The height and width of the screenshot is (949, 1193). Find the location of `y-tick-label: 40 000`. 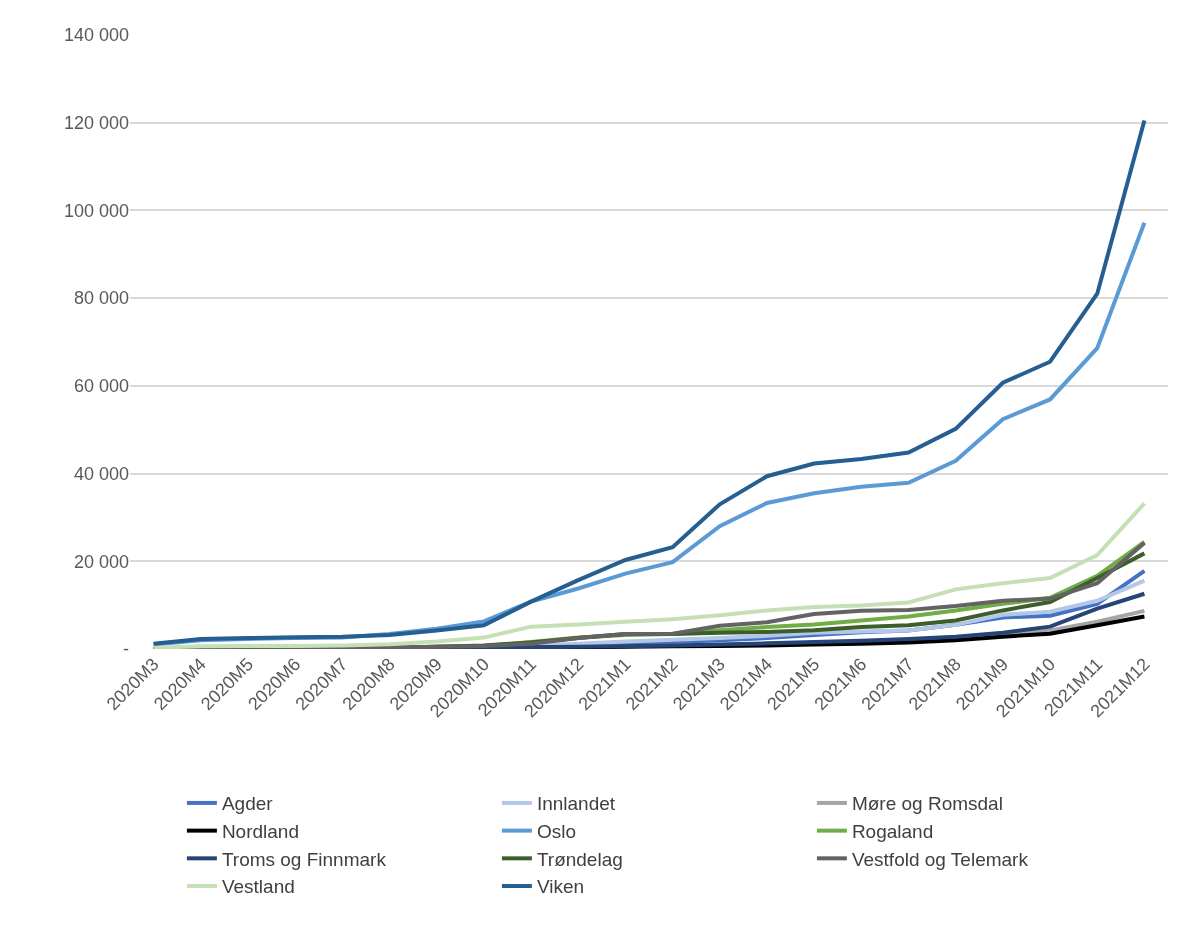

y-tick-label: 40 000 is located at coordinates (101, 473).